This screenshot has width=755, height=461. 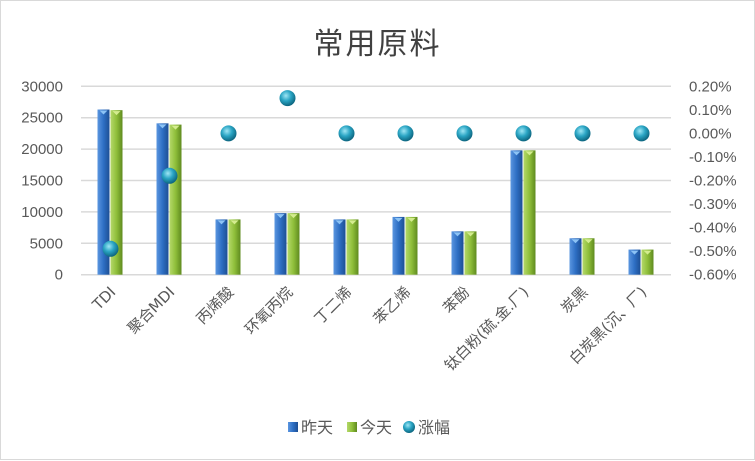 I want to click on left-axis-tick: 5000, so click(x=46, y=243).